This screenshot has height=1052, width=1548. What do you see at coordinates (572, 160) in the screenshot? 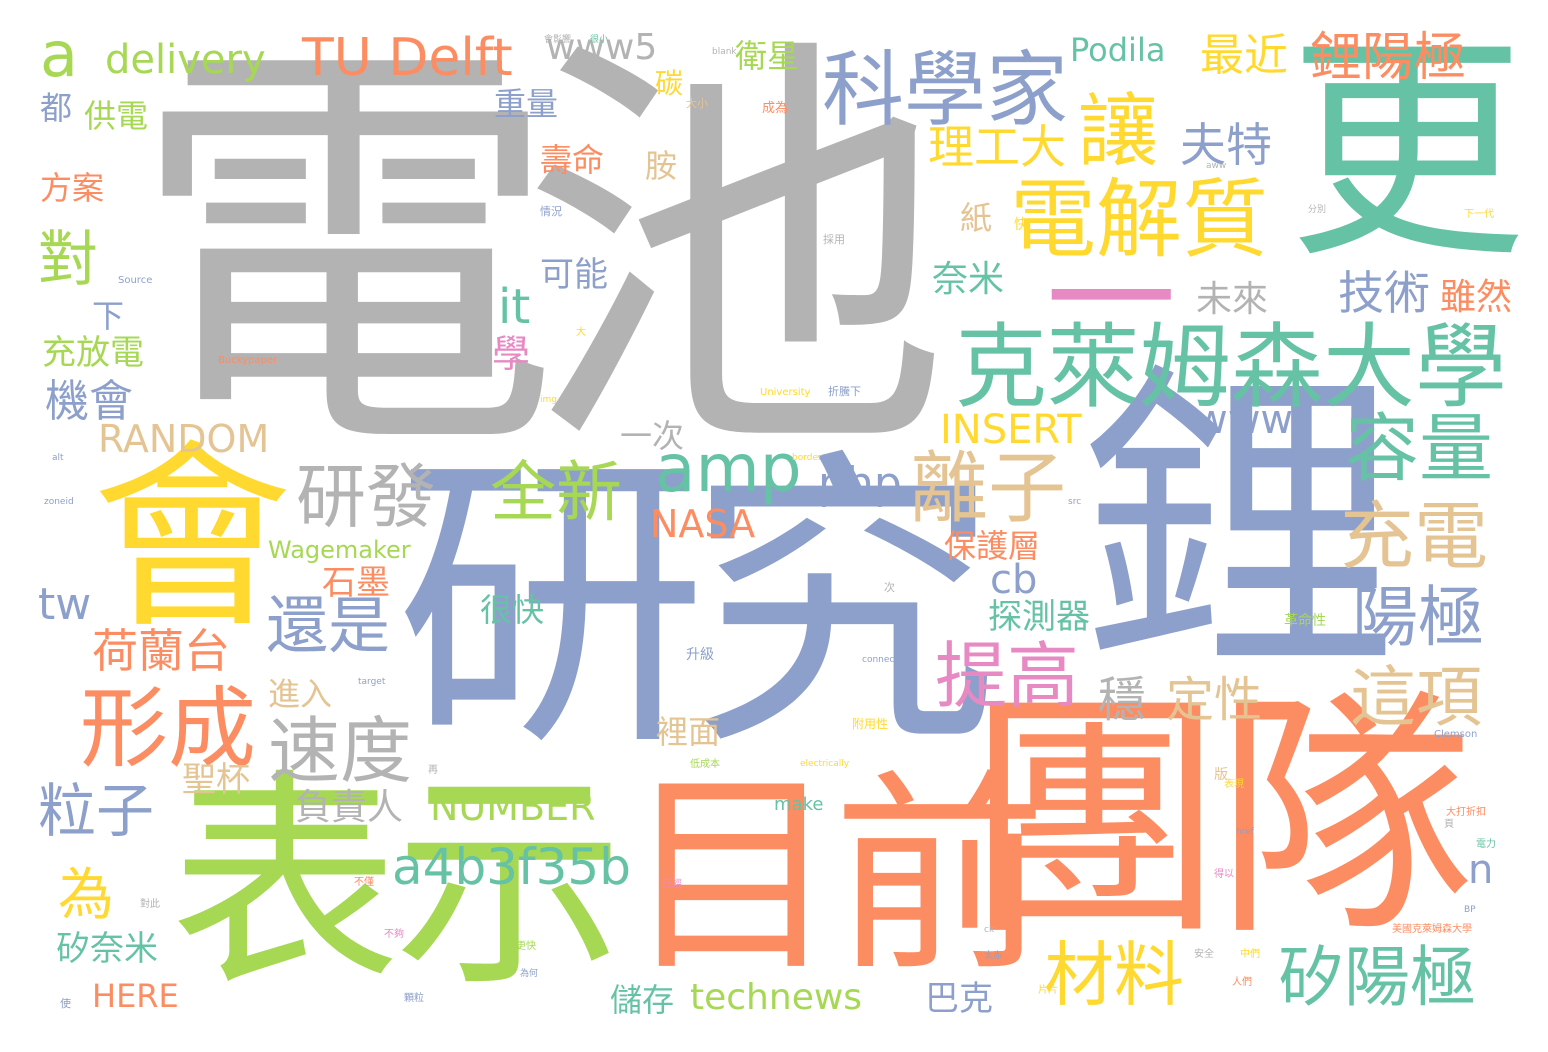
I see `word: 壽命` at bounding box center [572, 160].